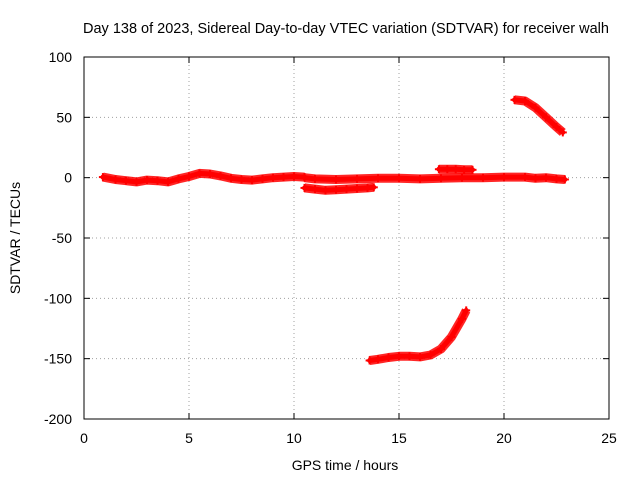  What do you see at coordinates (58, 359) in the screenshot?
I see `y-tick-label: -150` at bounding box center [58, 359].